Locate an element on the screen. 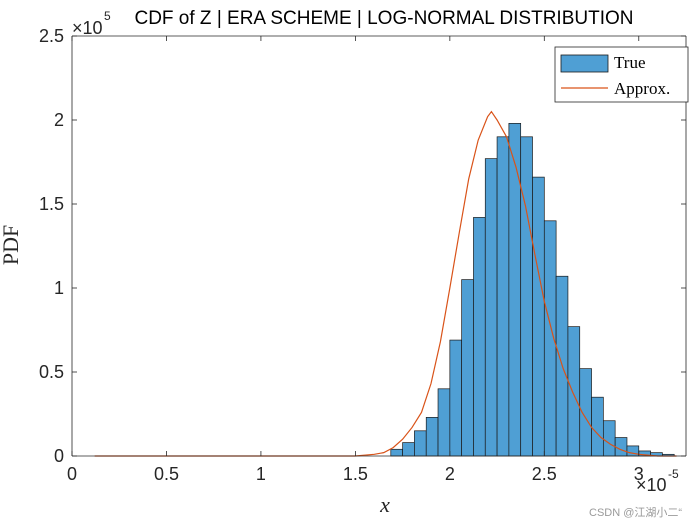 This screenshot has width=700, height=525. y-exponent: 5 is located at coordinates (107, 16).